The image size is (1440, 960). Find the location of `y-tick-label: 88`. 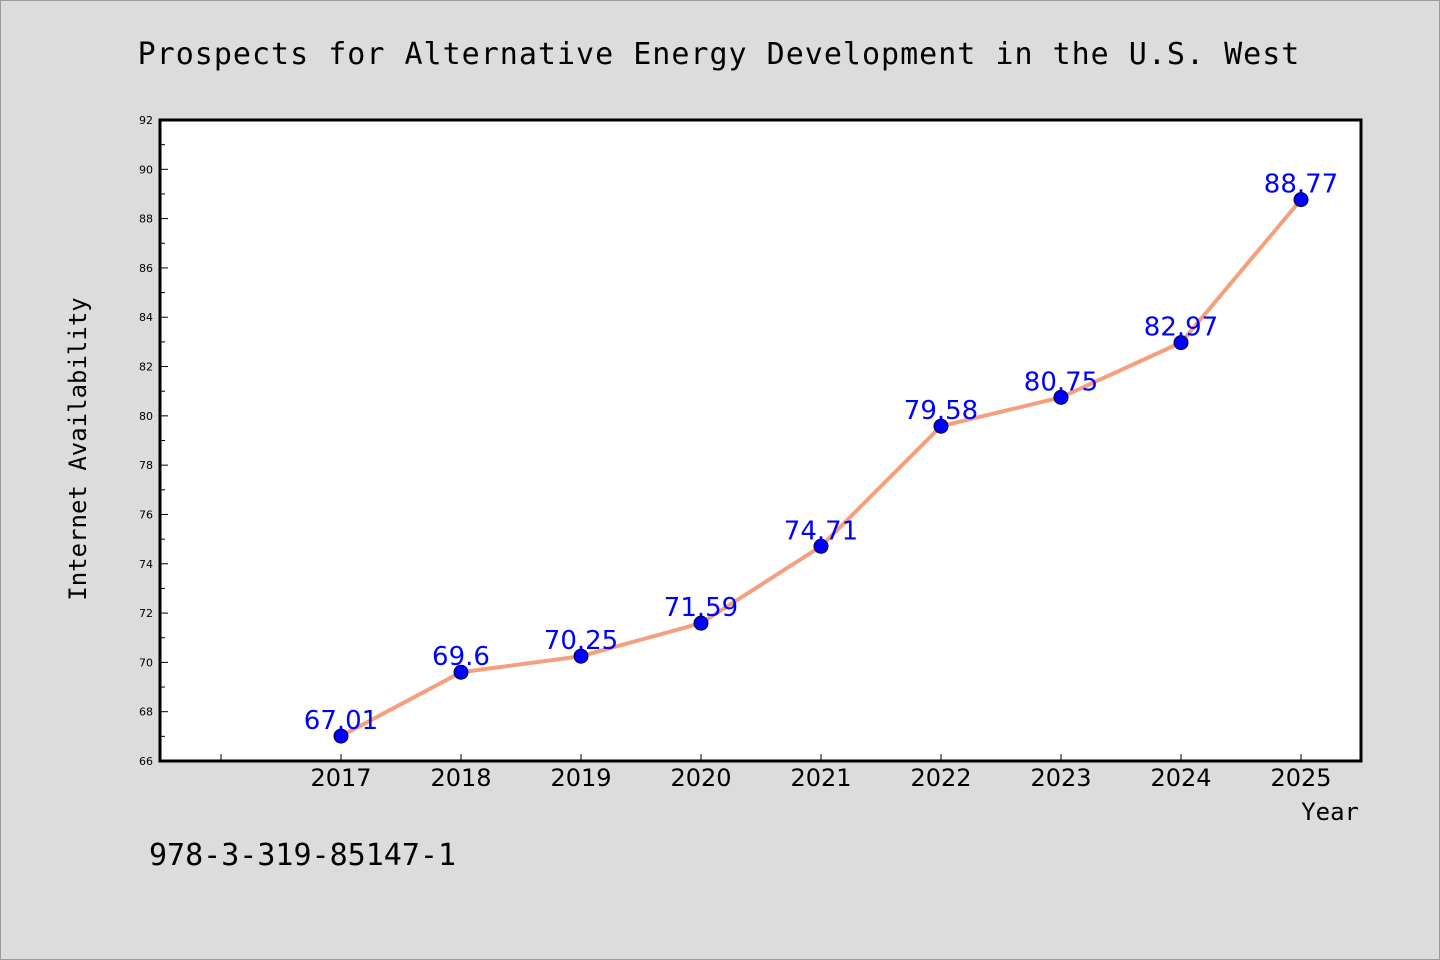

y-tick-label: 88 is located at coordinates (146, 219).